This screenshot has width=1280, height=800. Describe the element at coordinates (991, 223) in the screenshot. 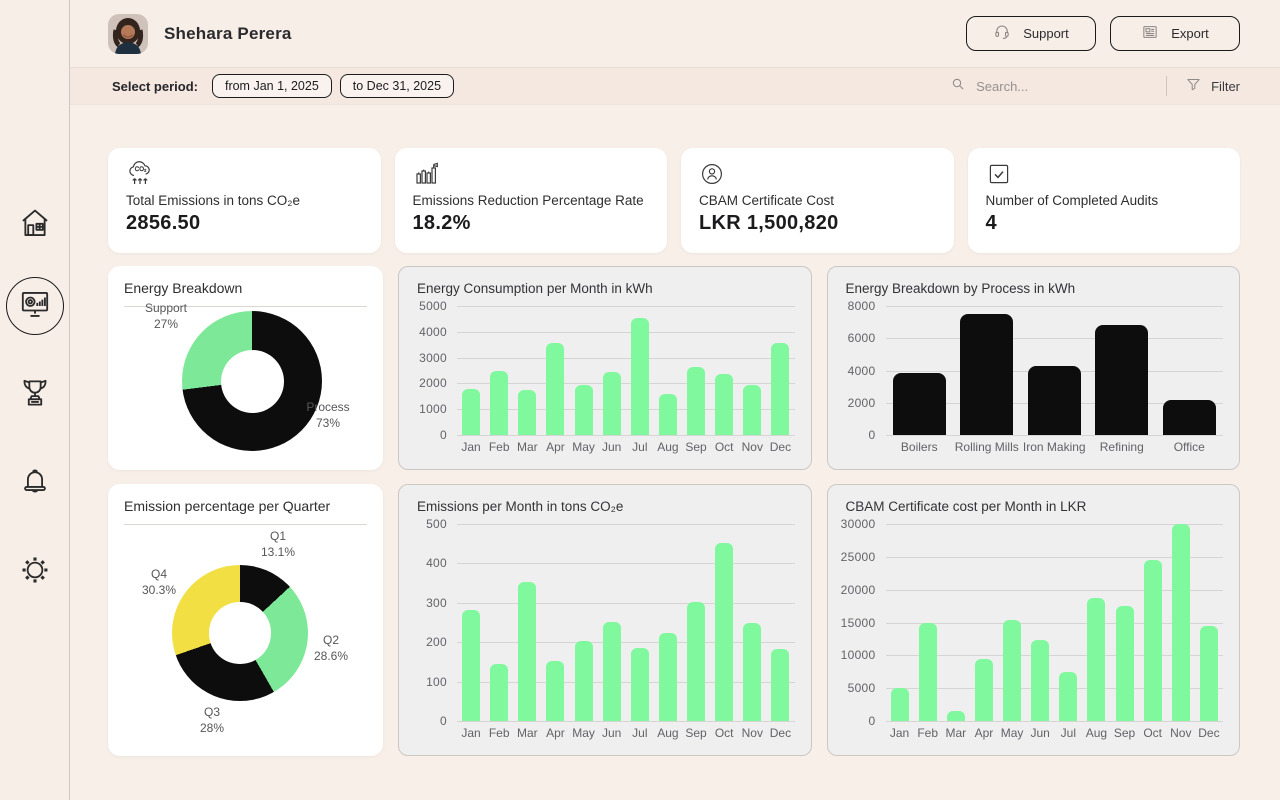

I see `stat-value: 4` at that location.